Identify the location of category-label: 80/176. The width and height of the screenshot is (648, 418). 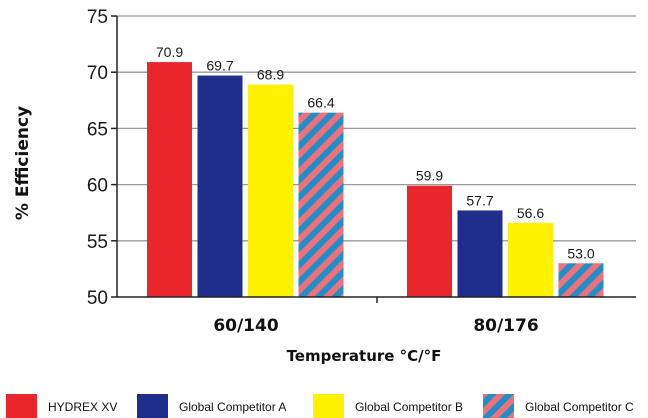
(505, 326).